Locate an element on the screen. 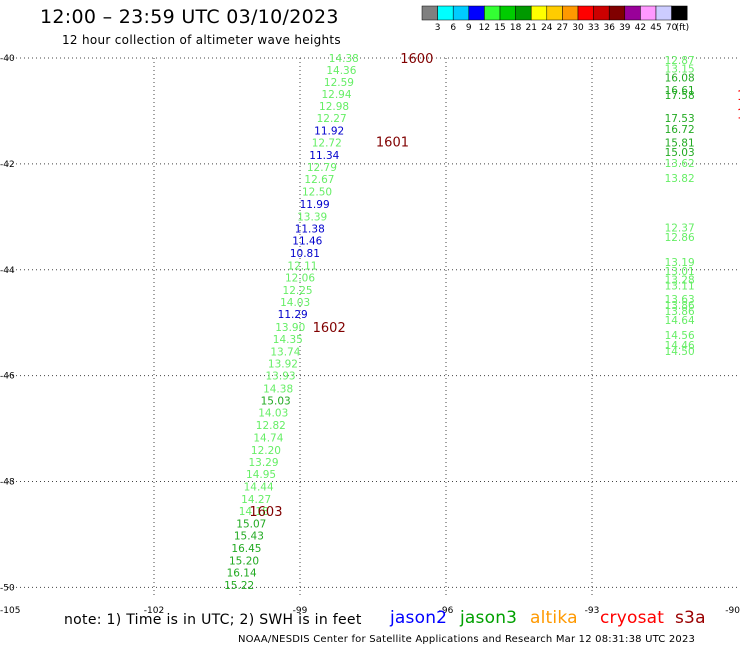 This screenshot has height=650, width=740. swh-label: 11.99 is located at coordinates (315, 205).